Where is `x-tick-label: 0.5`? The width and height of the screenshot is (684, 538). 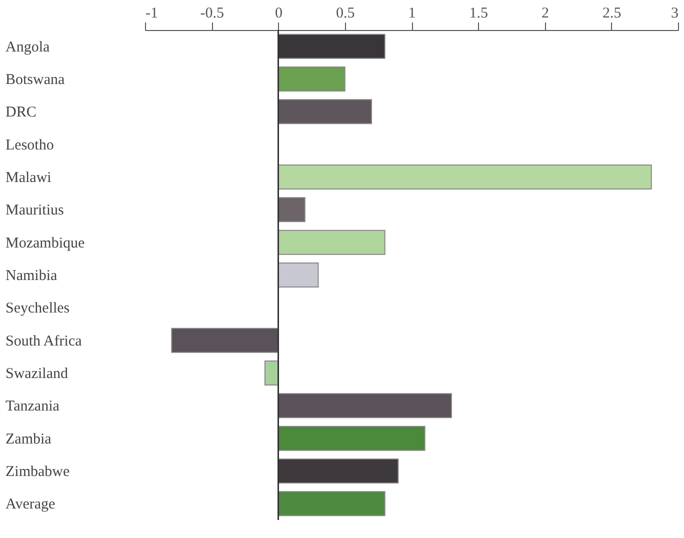
x-tick-label: 0.5 is located at coordinates (345, 14).